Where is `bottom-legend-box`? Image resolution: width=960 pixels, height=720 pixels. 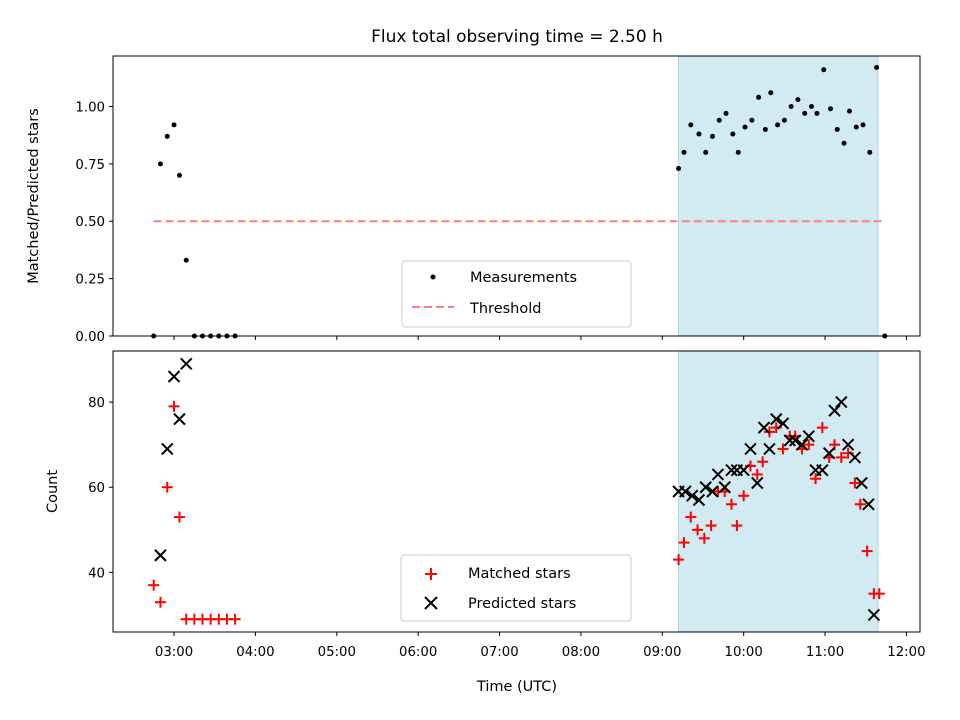
bottom-legend-box is located at coordinates (516, 588).